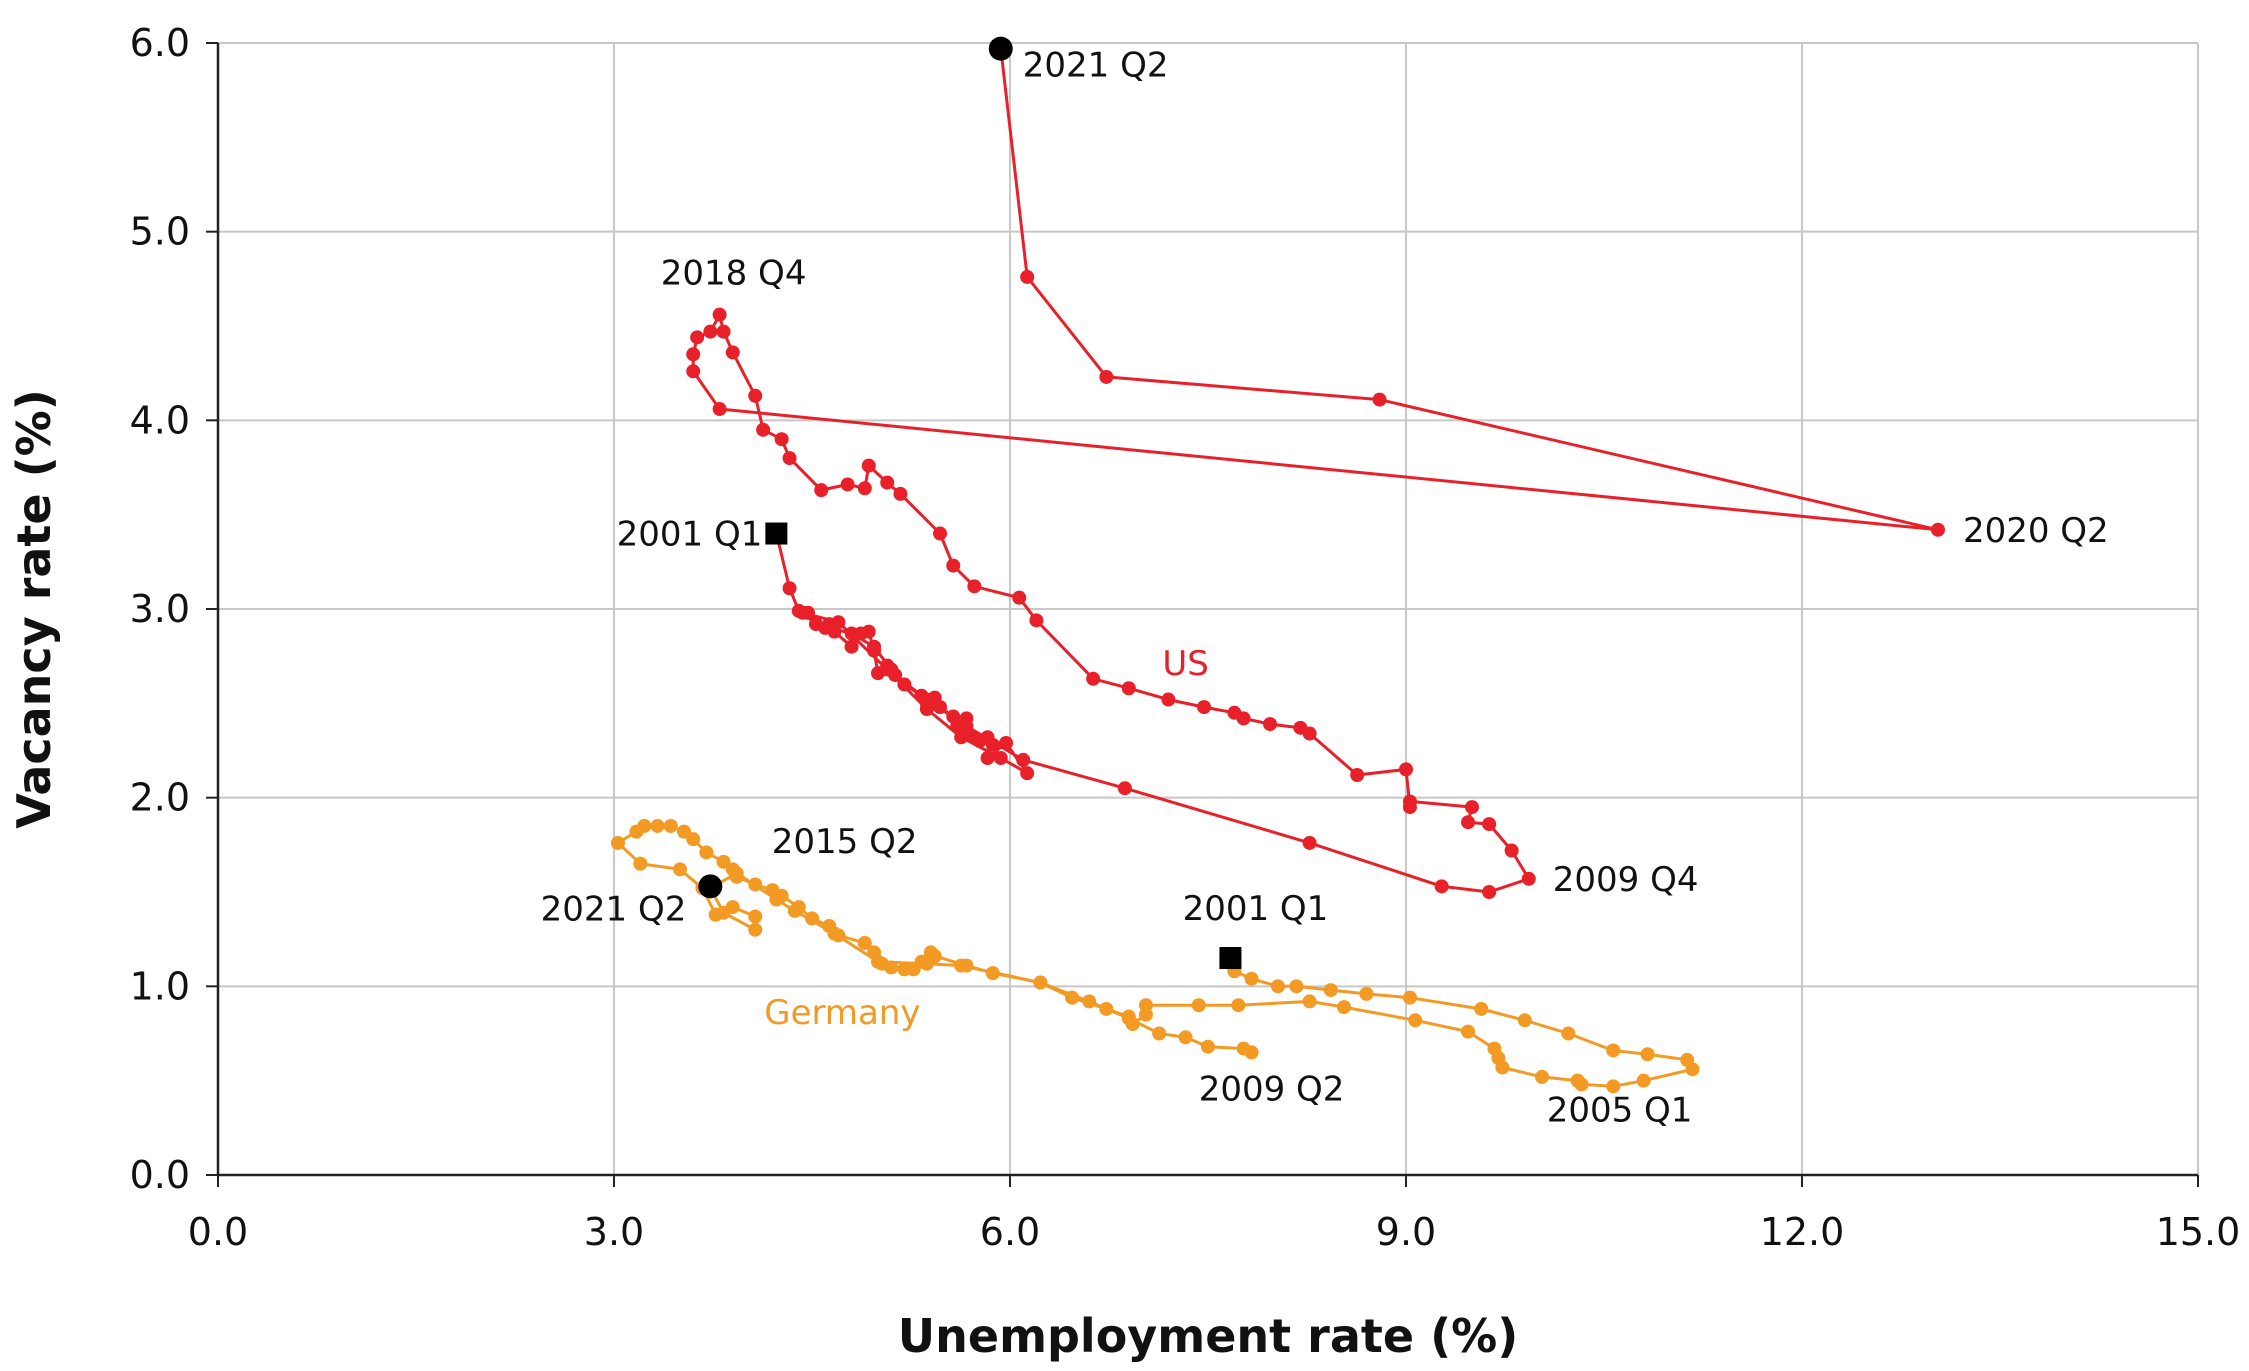  Describe the element at coordinates (1185, 664) in the screenshot. I see `series-label: US` at that location.